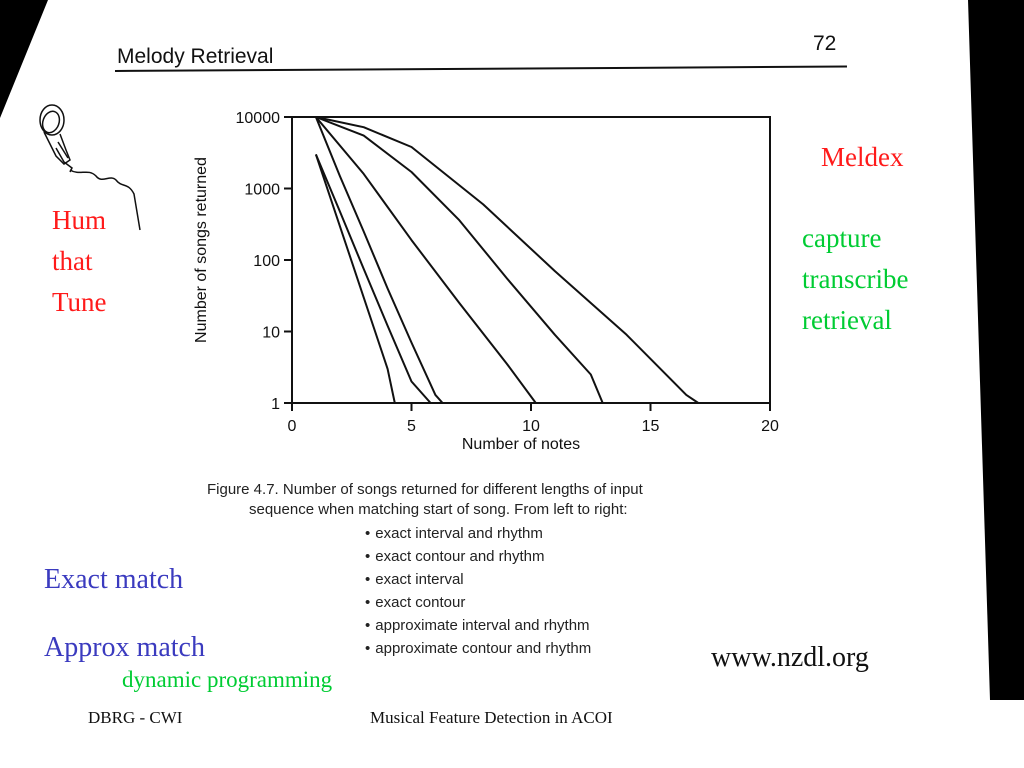  I want to click on x-tick-label: 20, so click(770, 426).